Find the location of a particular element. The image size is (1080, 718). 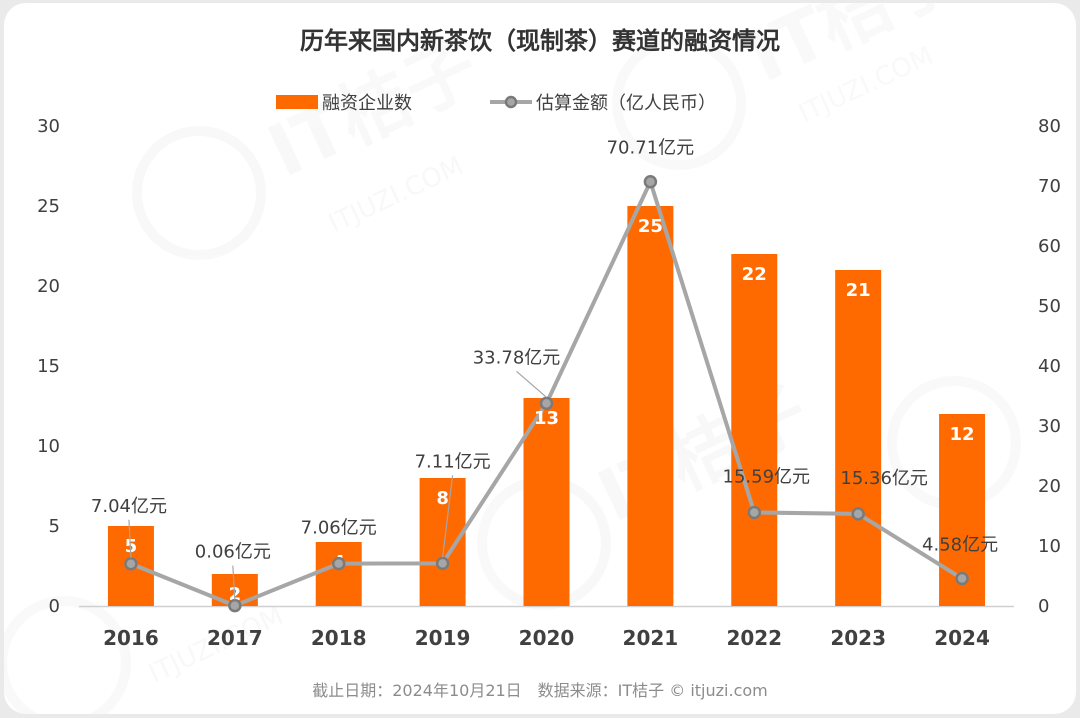

x-tick-label: 2023 is located at coordinates (858, 638).